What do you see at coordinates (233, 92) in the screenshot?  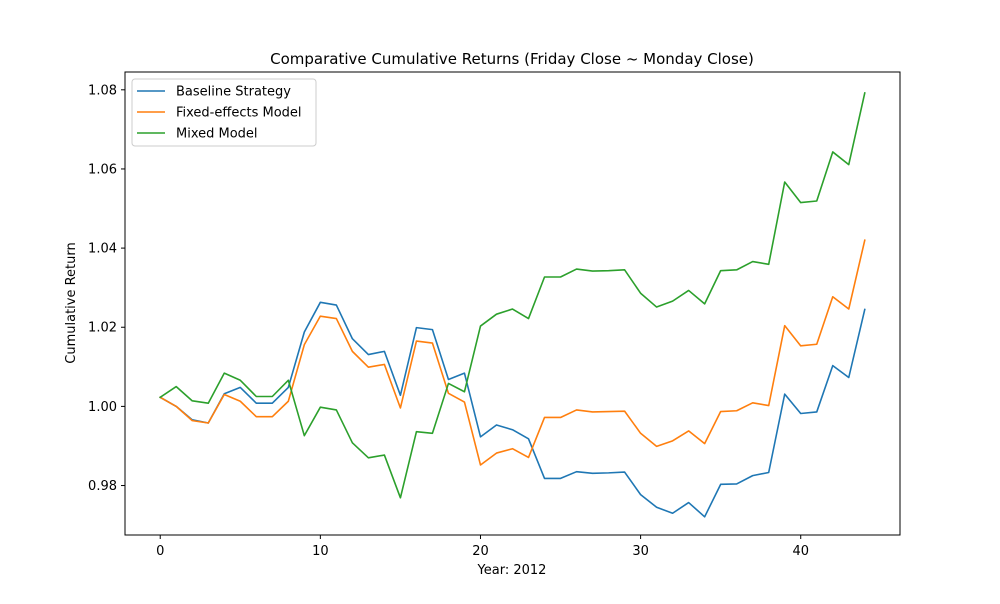 I see `legend-label-0: Baseline Strategy` at bounding box center [233, 92].